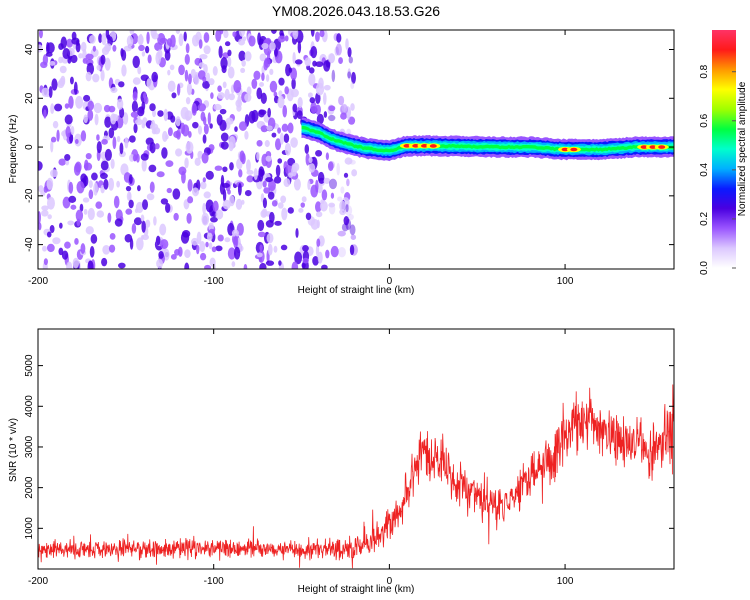 Image resolution: width=750 pixels, height=600 pixels. I want to click on spectrogram-y-label: Frequency (Hz), so click(13, 149).